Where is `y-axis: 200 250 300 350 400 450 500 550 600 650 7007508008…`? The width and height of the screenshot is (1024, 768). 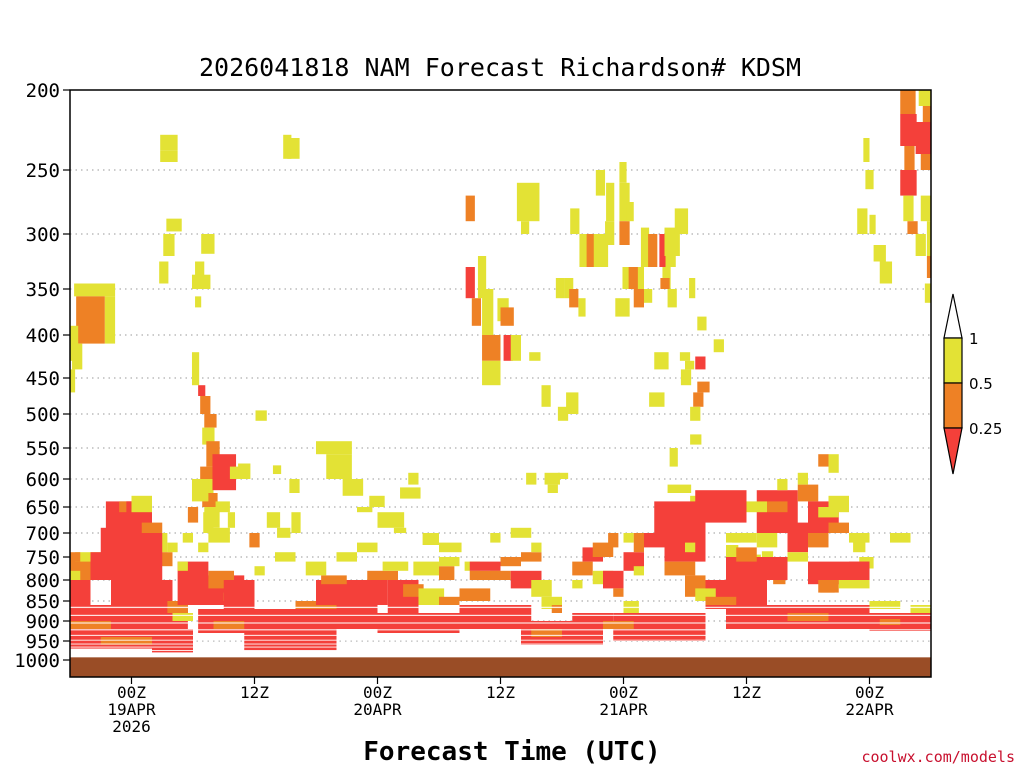
y-axis: 200 250 300 350 400 450 500 550 600 650 7007508008… is located at coordinates (42, 376).